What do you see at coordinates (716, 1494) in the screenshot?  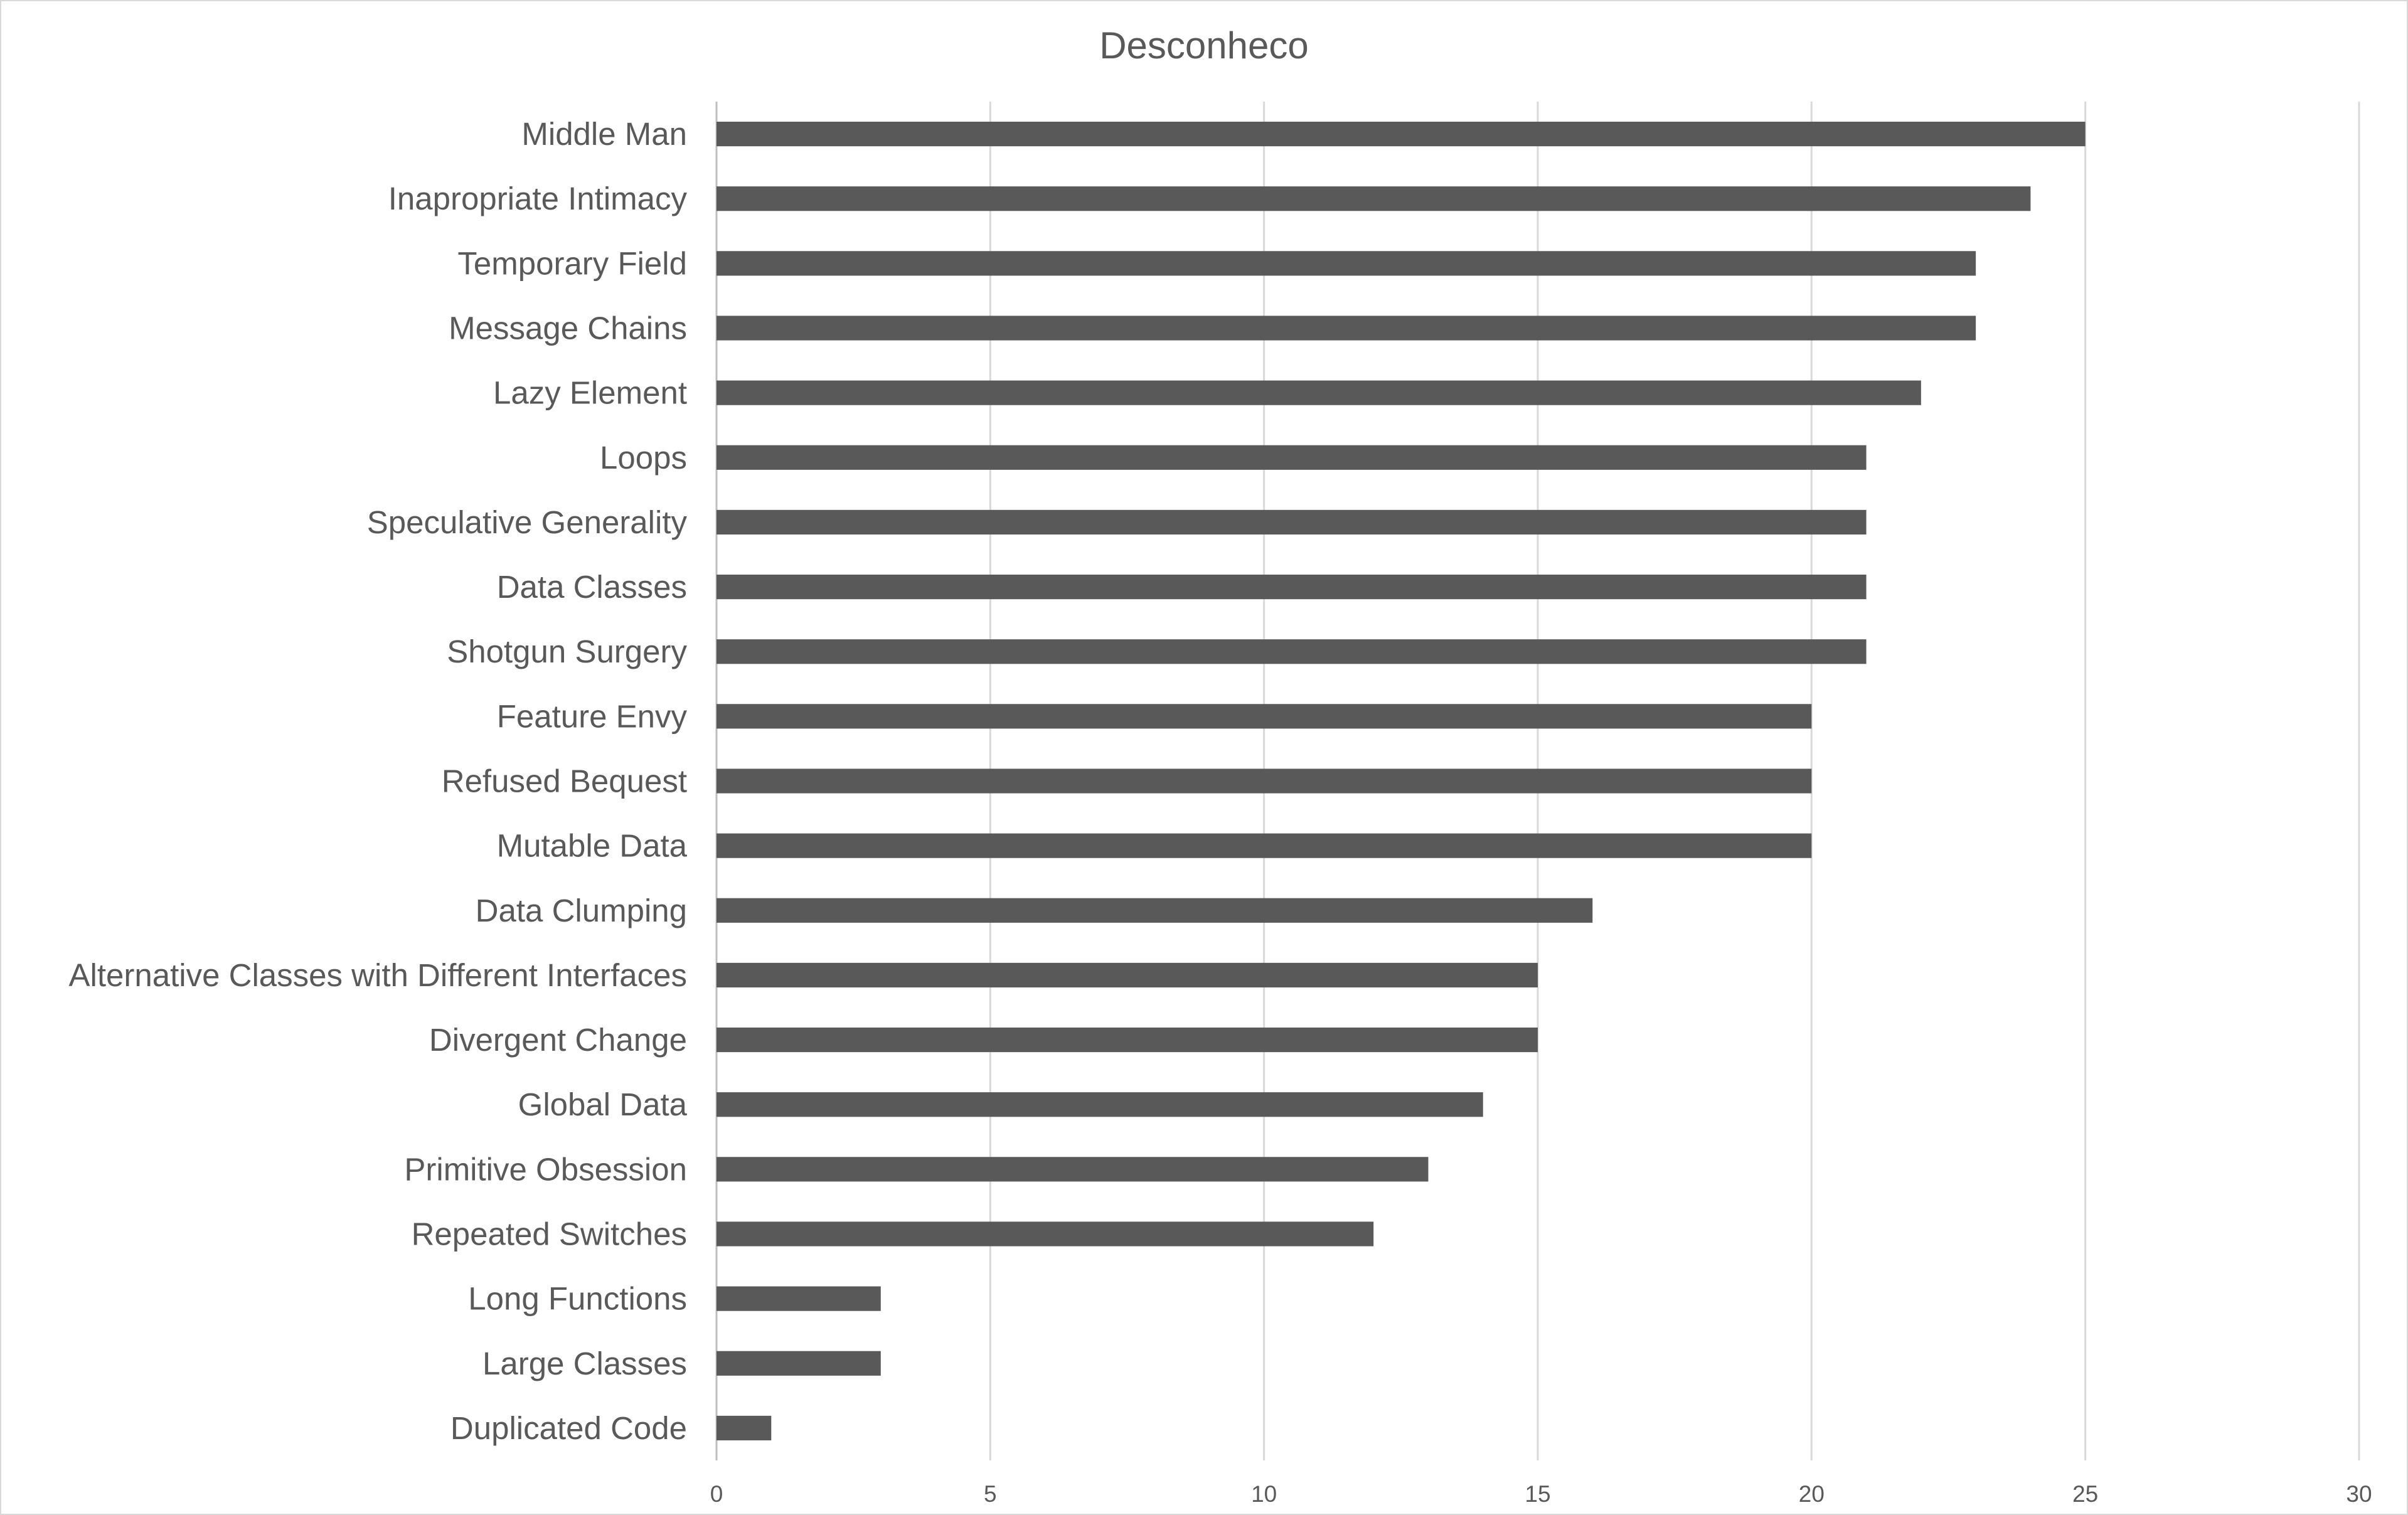 I see `x-tick-label: 0` at bounding box center [716, 1494].